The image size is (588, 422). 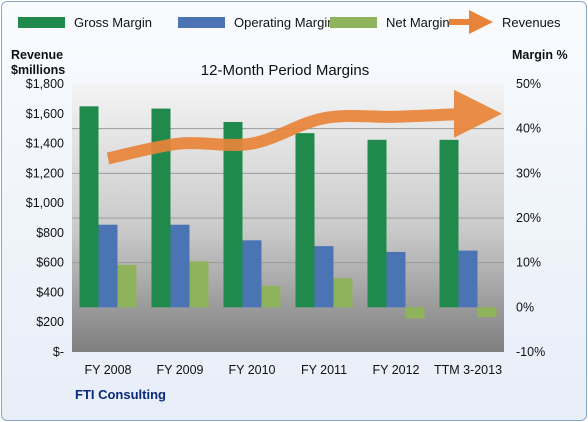 I want to click on left-axis-title-unit: $millions, so click(x=38, y=70).